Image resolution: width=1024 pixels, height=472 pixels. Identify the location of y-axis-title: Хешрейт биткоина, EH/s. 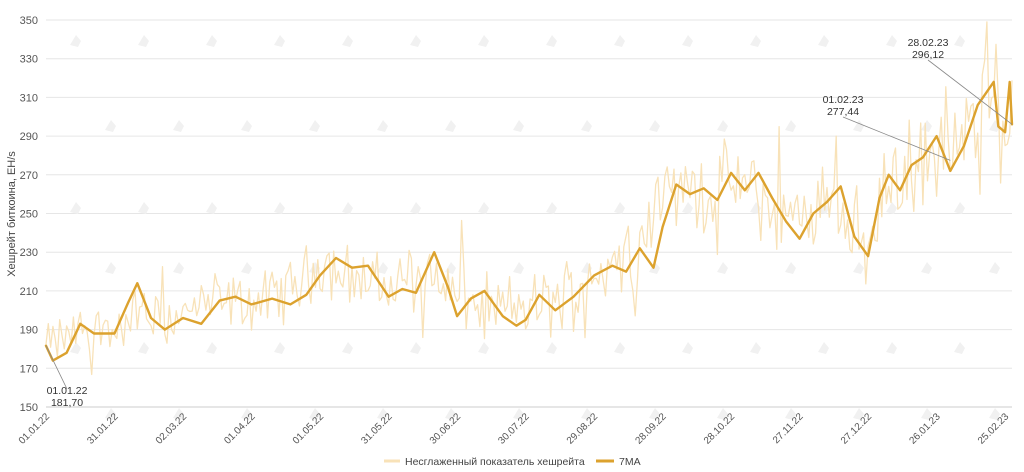
(12, 214).